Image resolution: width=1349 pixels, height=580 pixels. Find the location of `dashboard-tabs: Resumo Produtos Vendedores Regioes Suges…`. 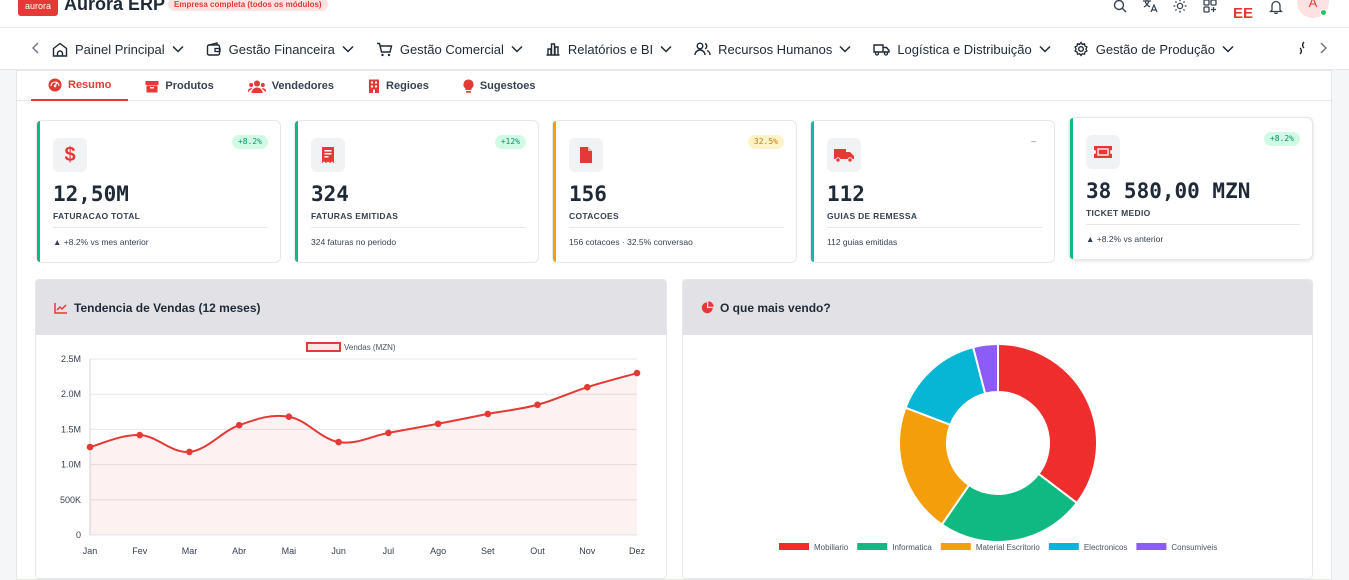

dashboard-tabs: Resumo Produtos Vendedores Regioes Suges… is located at coordinates (291, 86).